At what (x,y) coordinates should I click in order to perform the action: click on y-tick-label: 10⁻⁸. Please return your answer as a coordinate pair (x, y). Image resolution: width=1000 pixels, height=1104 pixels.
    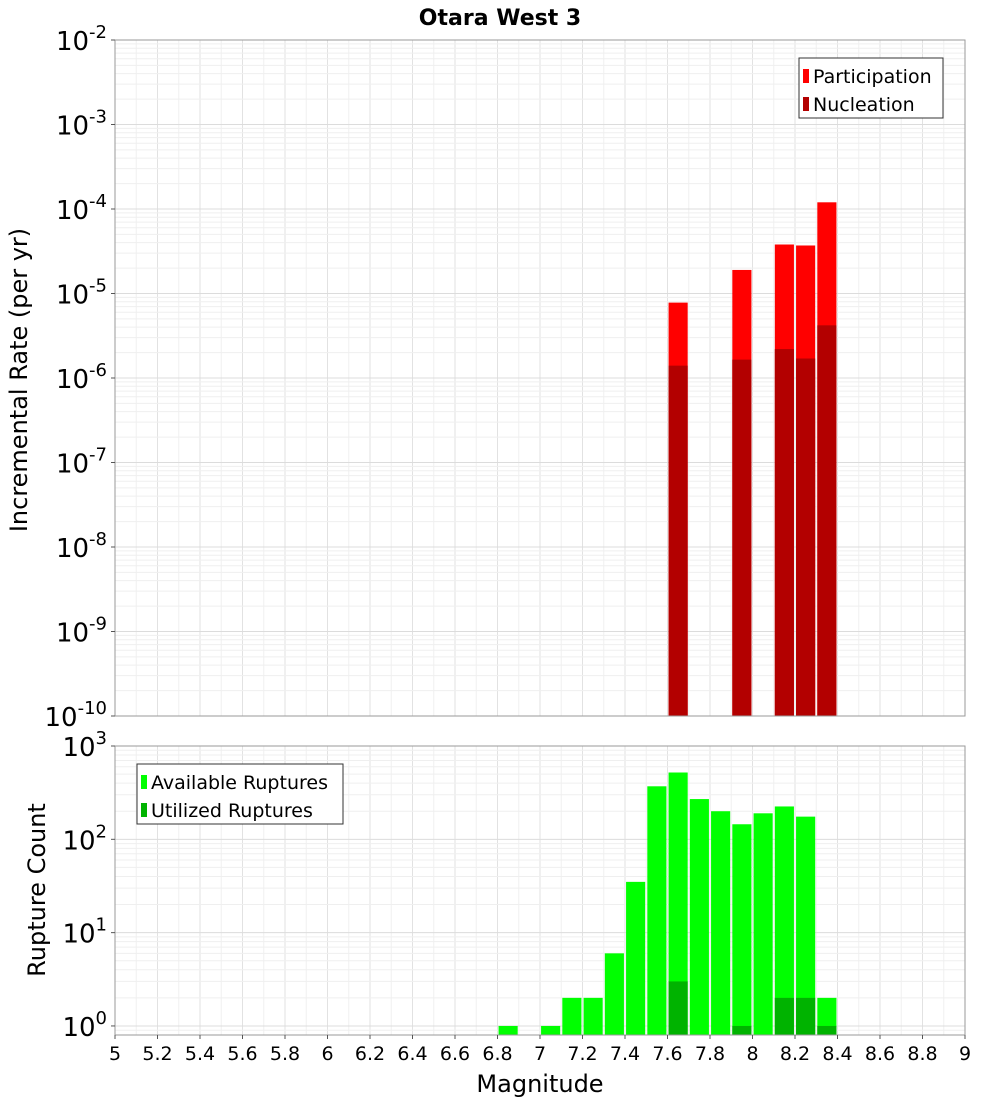
    Looking at the image, I should click on (81, 546).